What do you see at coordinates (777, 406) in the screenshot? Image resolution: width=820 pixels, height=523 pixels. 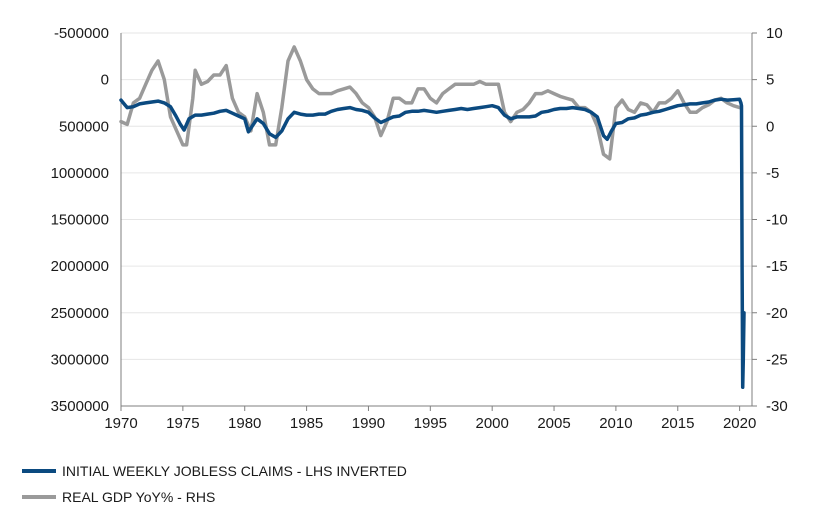 I see `y-right-tick-label: -30` at bounding box center [777, 406].